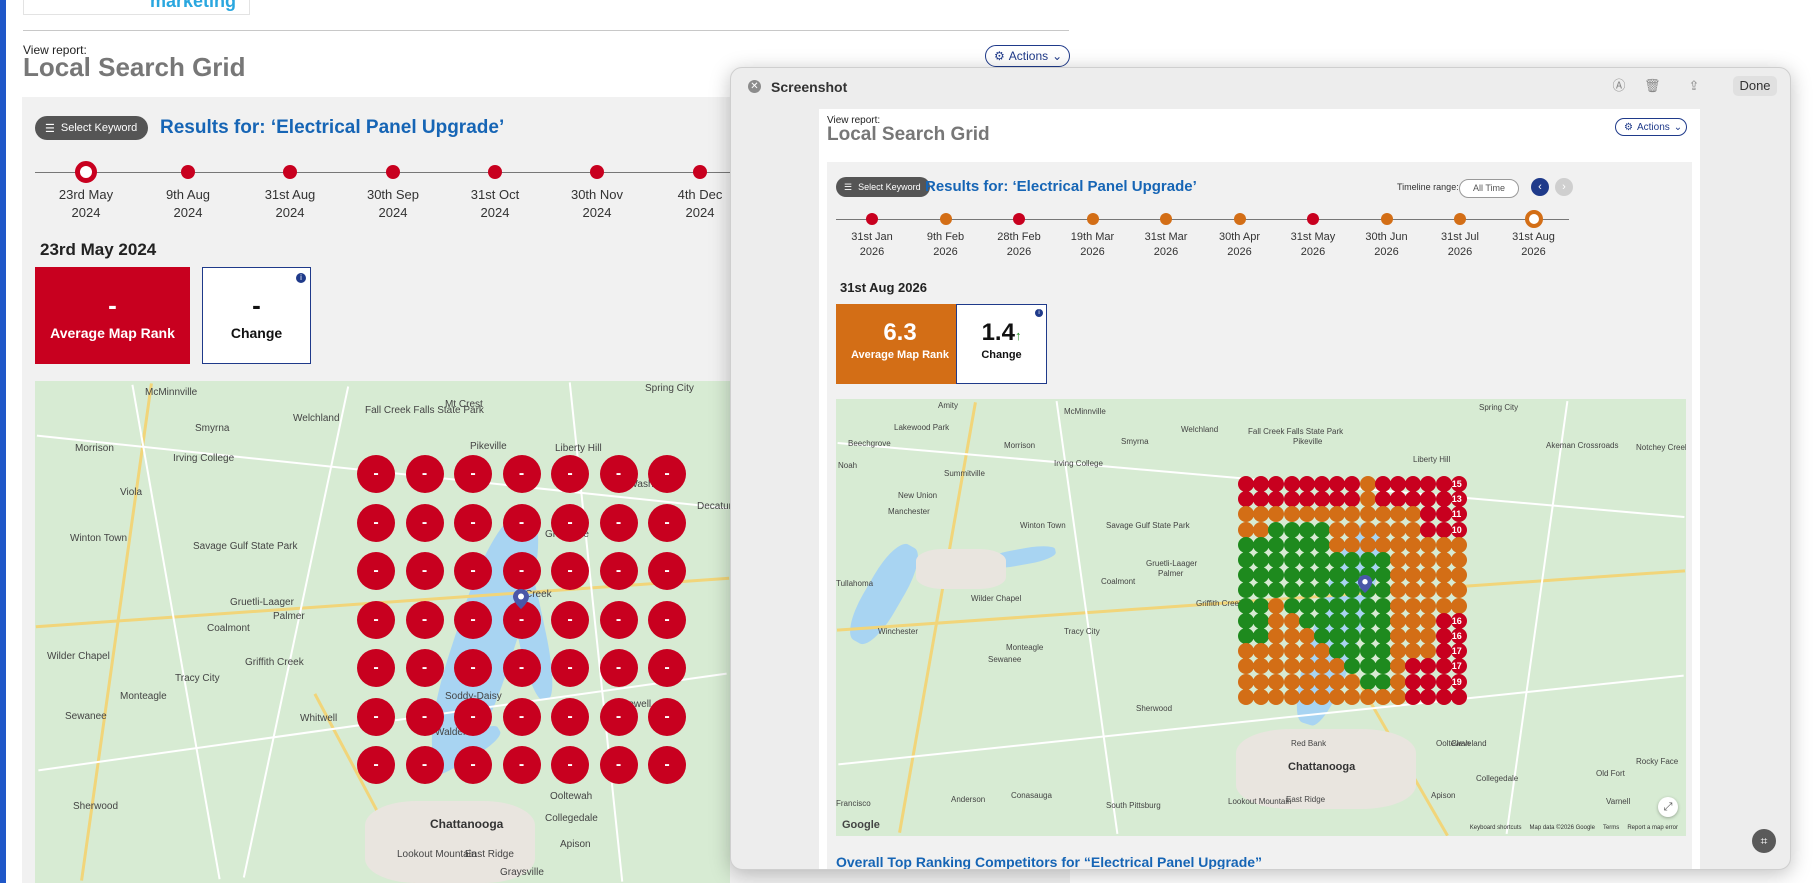  What do you see at coordinates (1764, 841) in the screenshot?
I see `live-text-icon: ⌗` at bounding box center [1764, 841].